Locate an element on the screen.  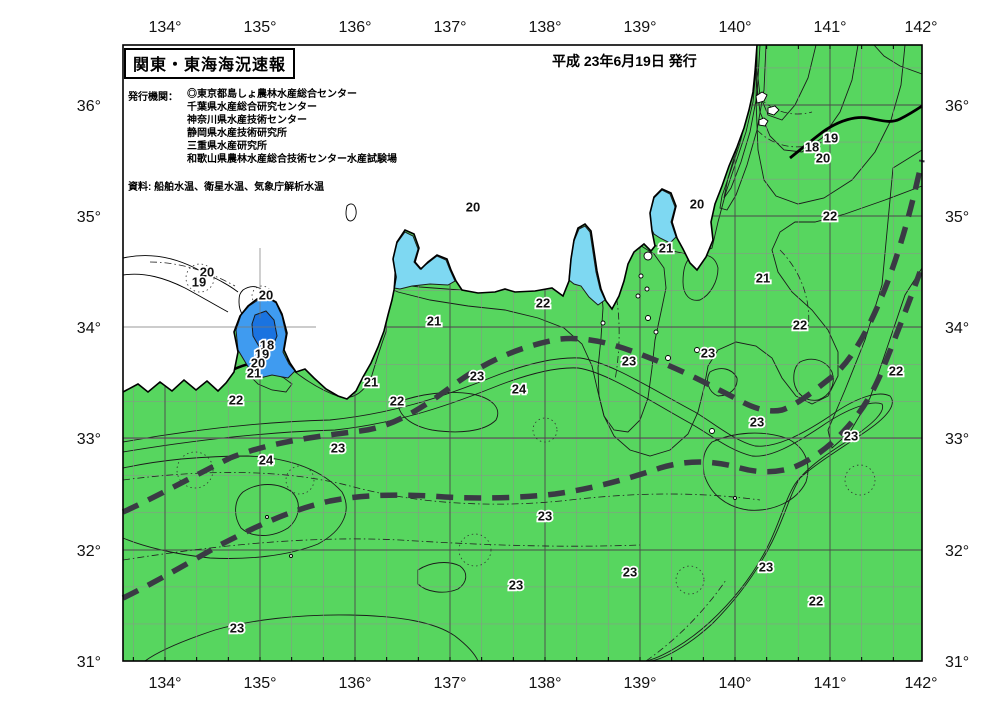
publisher-item: 千葉県水産総合研究センター is located at coordinates (252, 107).